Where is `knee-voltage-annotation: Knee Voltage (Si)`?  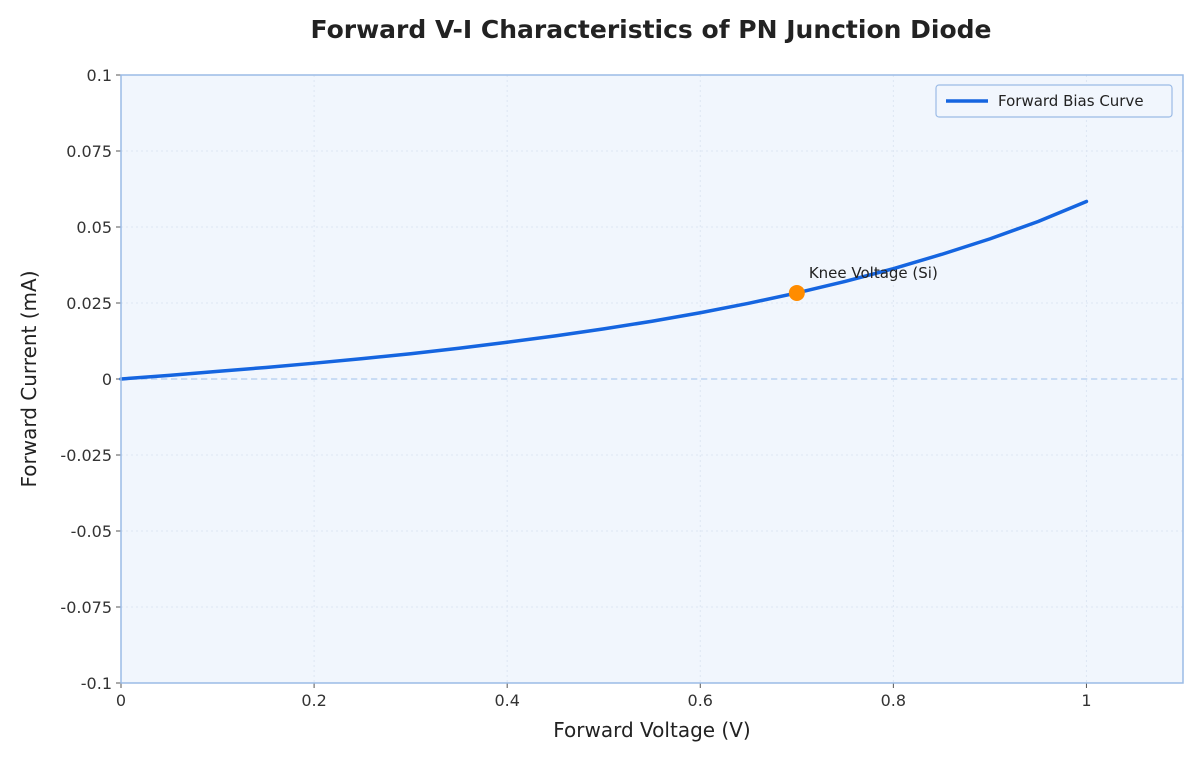
knee-voltage-annotation: Knee Voltage (Si) is located at coordinates (873, 273).